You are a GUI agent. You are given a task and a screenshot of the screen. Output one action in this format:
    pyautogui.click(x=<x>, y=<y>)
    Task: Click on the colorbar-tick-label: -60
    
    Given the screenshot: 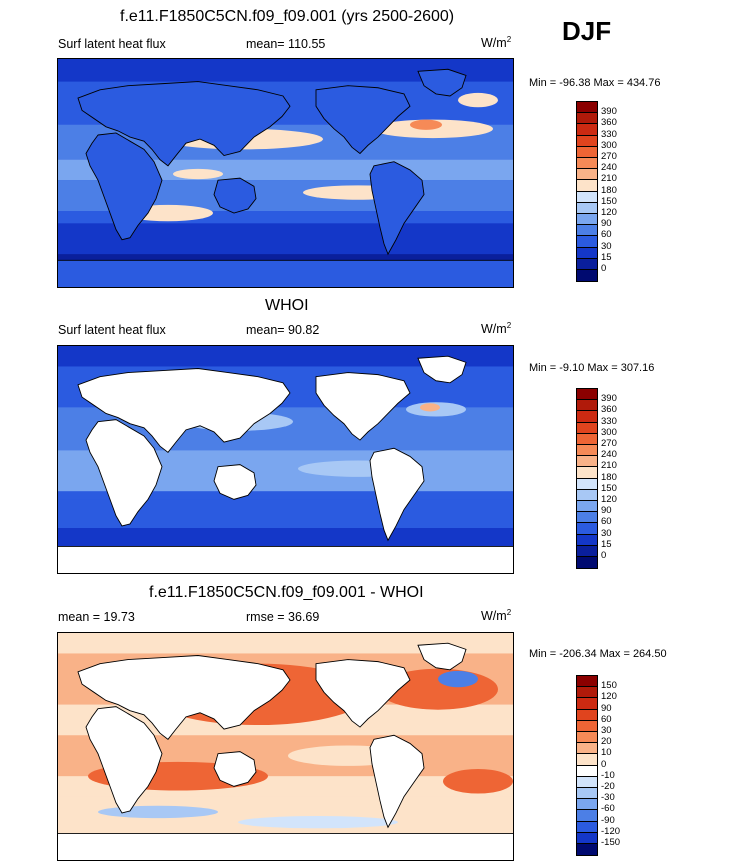 What is the action you would take?
    pyautogui.click(x=608, y=809)
    